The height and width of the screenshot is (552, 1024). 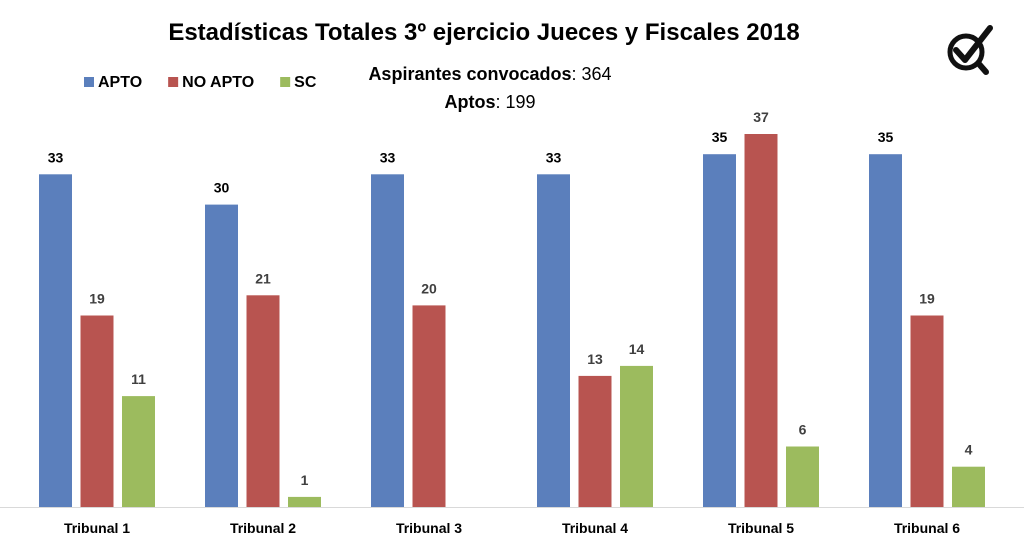 I want to click on value-label-2-5: 37, so click(x=761, y=117).